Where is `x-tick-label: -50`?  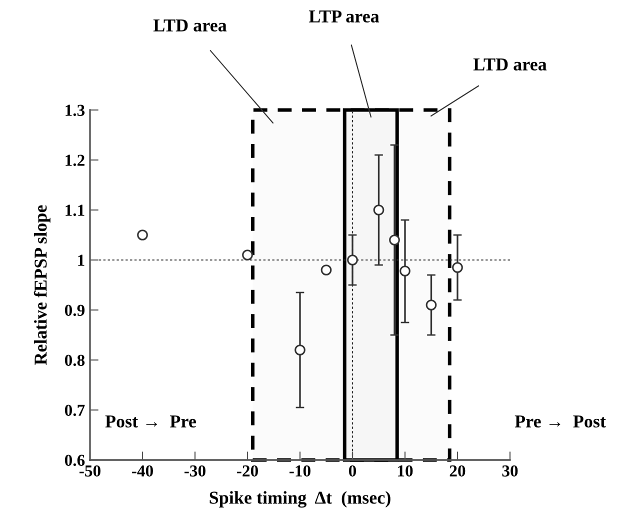
x-tick-label: -50 is located at coordinates (90, 471).